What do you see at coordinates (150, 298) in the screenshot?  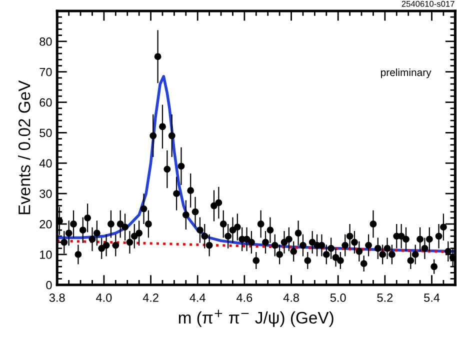 I see `x-tick-label: 4.2` at bounding box center [150, 298].